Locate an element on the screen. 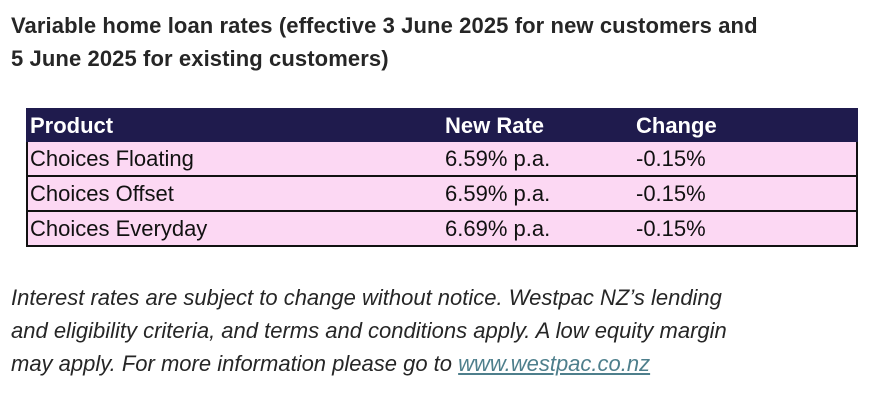 This screenshot has width=875, height=403. table-row: Choices Everyday 6.69% p.a. -0.15% is located at coordinates (442, 229).